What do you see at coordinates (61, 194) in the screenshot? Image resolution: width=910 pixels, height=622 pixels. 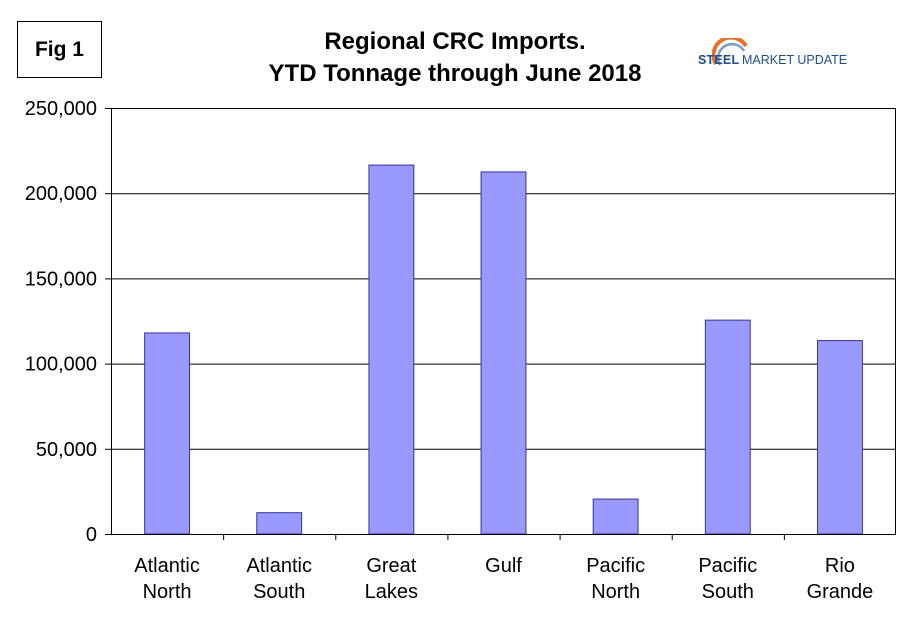 I see `y-tick-label: 200,000` at bounding box center [61, 194].